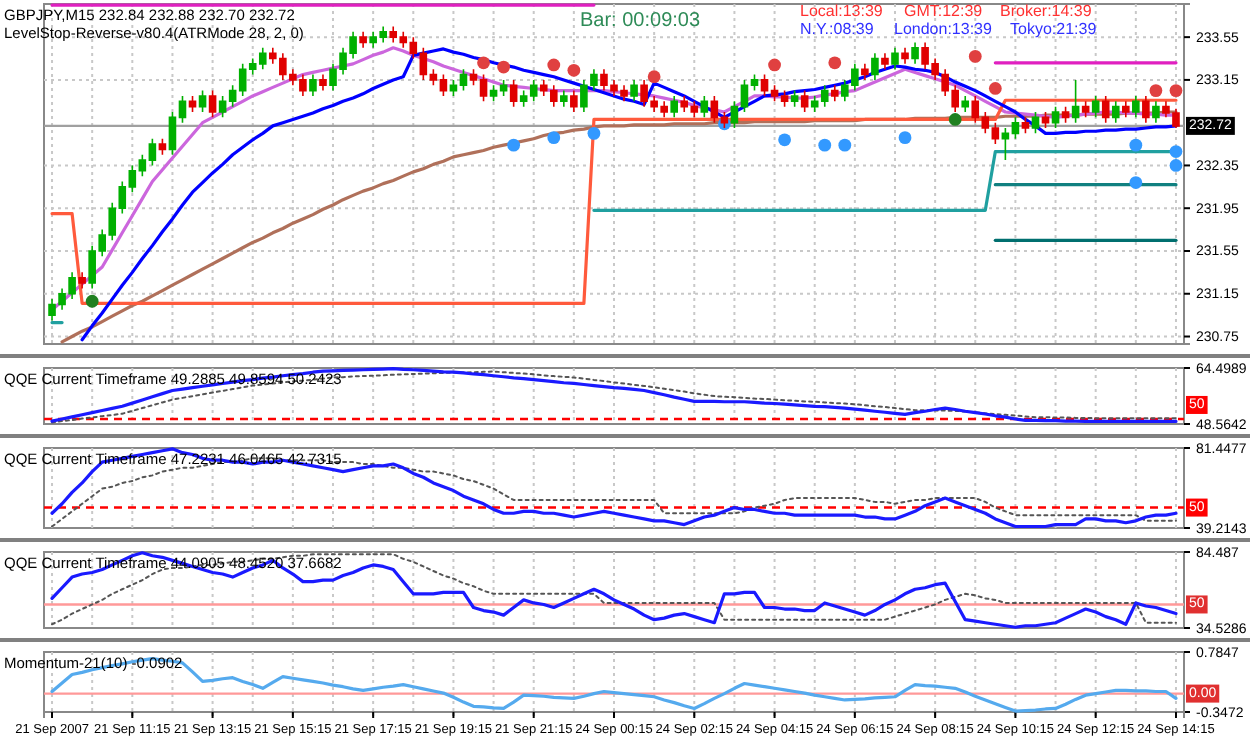  Describe the element at coordinates (837, 29) in the screenshot. I see `annotation: N.Y.:08:39` at that location.